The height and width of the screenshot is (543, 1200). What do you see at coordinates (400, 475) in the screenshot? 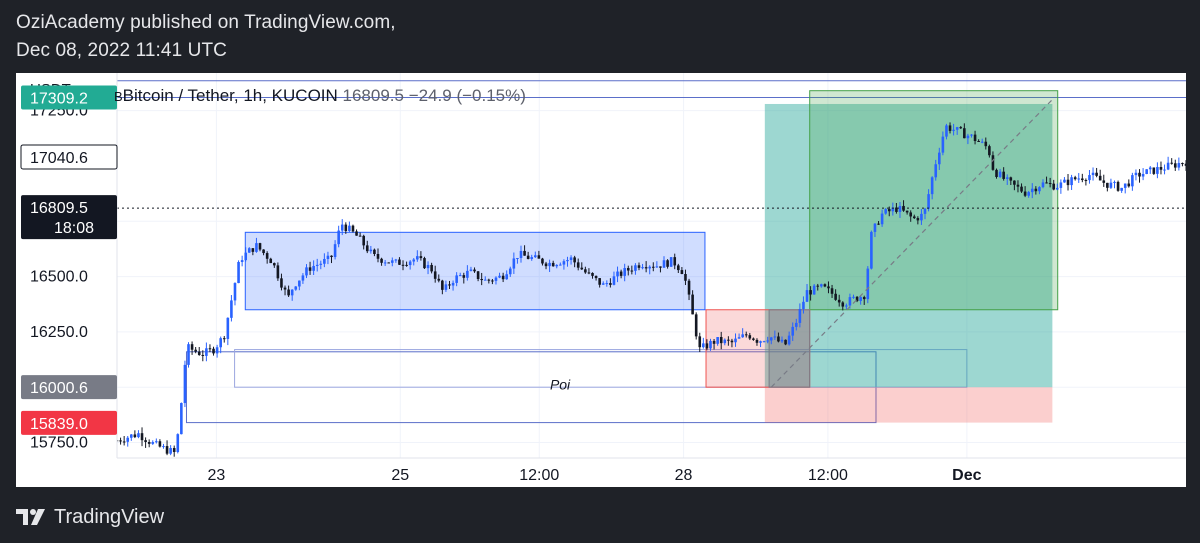
I see `x-tick-label: 25` at bounding box center [400, 475].